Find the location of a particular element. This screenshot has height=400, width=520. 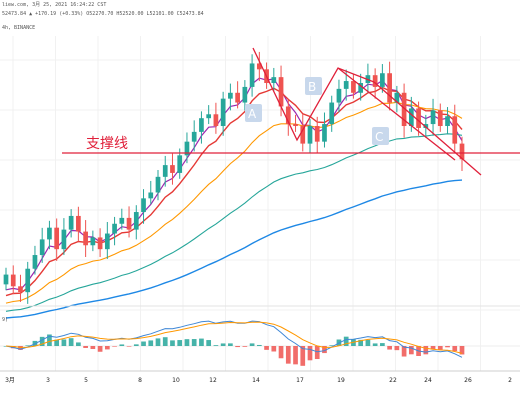

x-tick-label: 26 is located at coordinates (468, 380).